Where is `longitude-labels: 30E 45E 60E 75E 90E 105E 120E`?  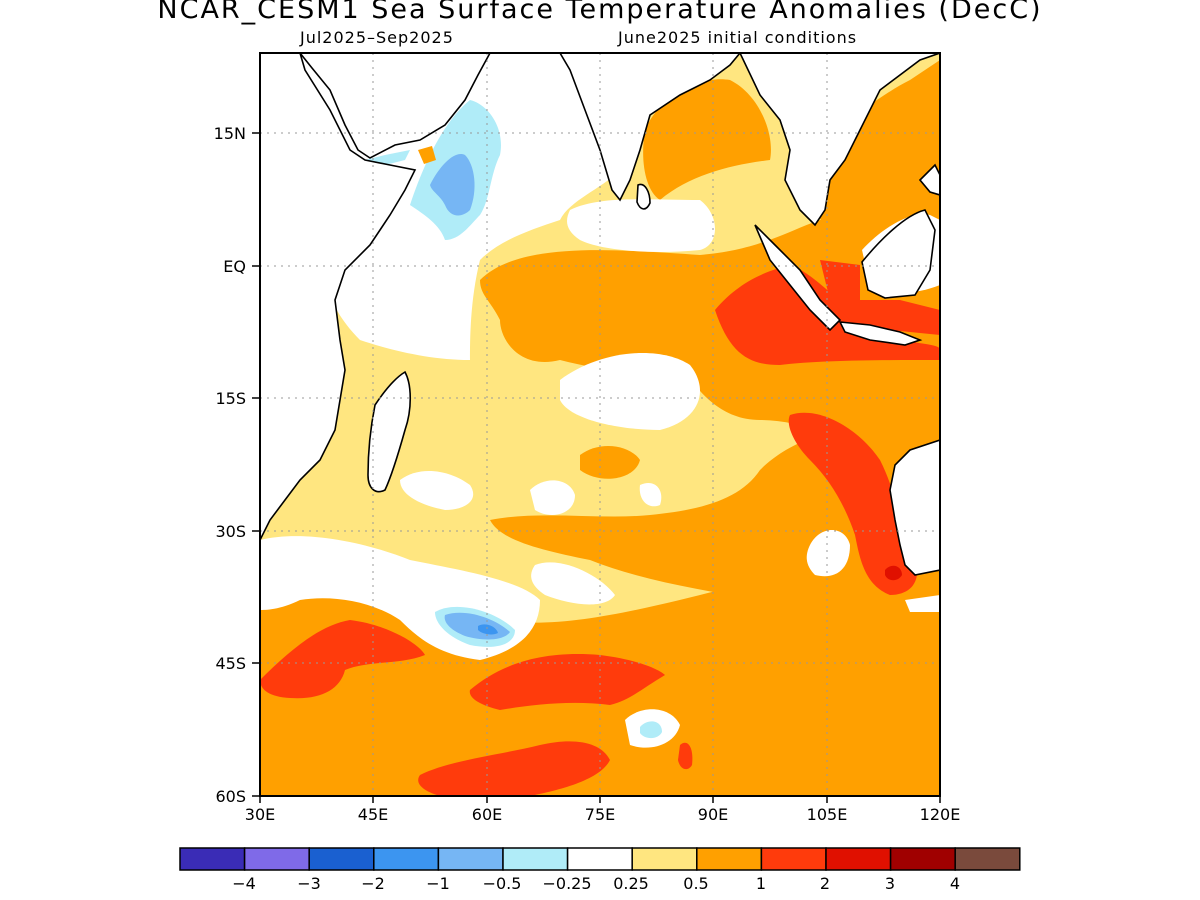
longitude-labels: 30E 45E 60E 75E 90E 105E 120E is located at coordinates (603, 814).